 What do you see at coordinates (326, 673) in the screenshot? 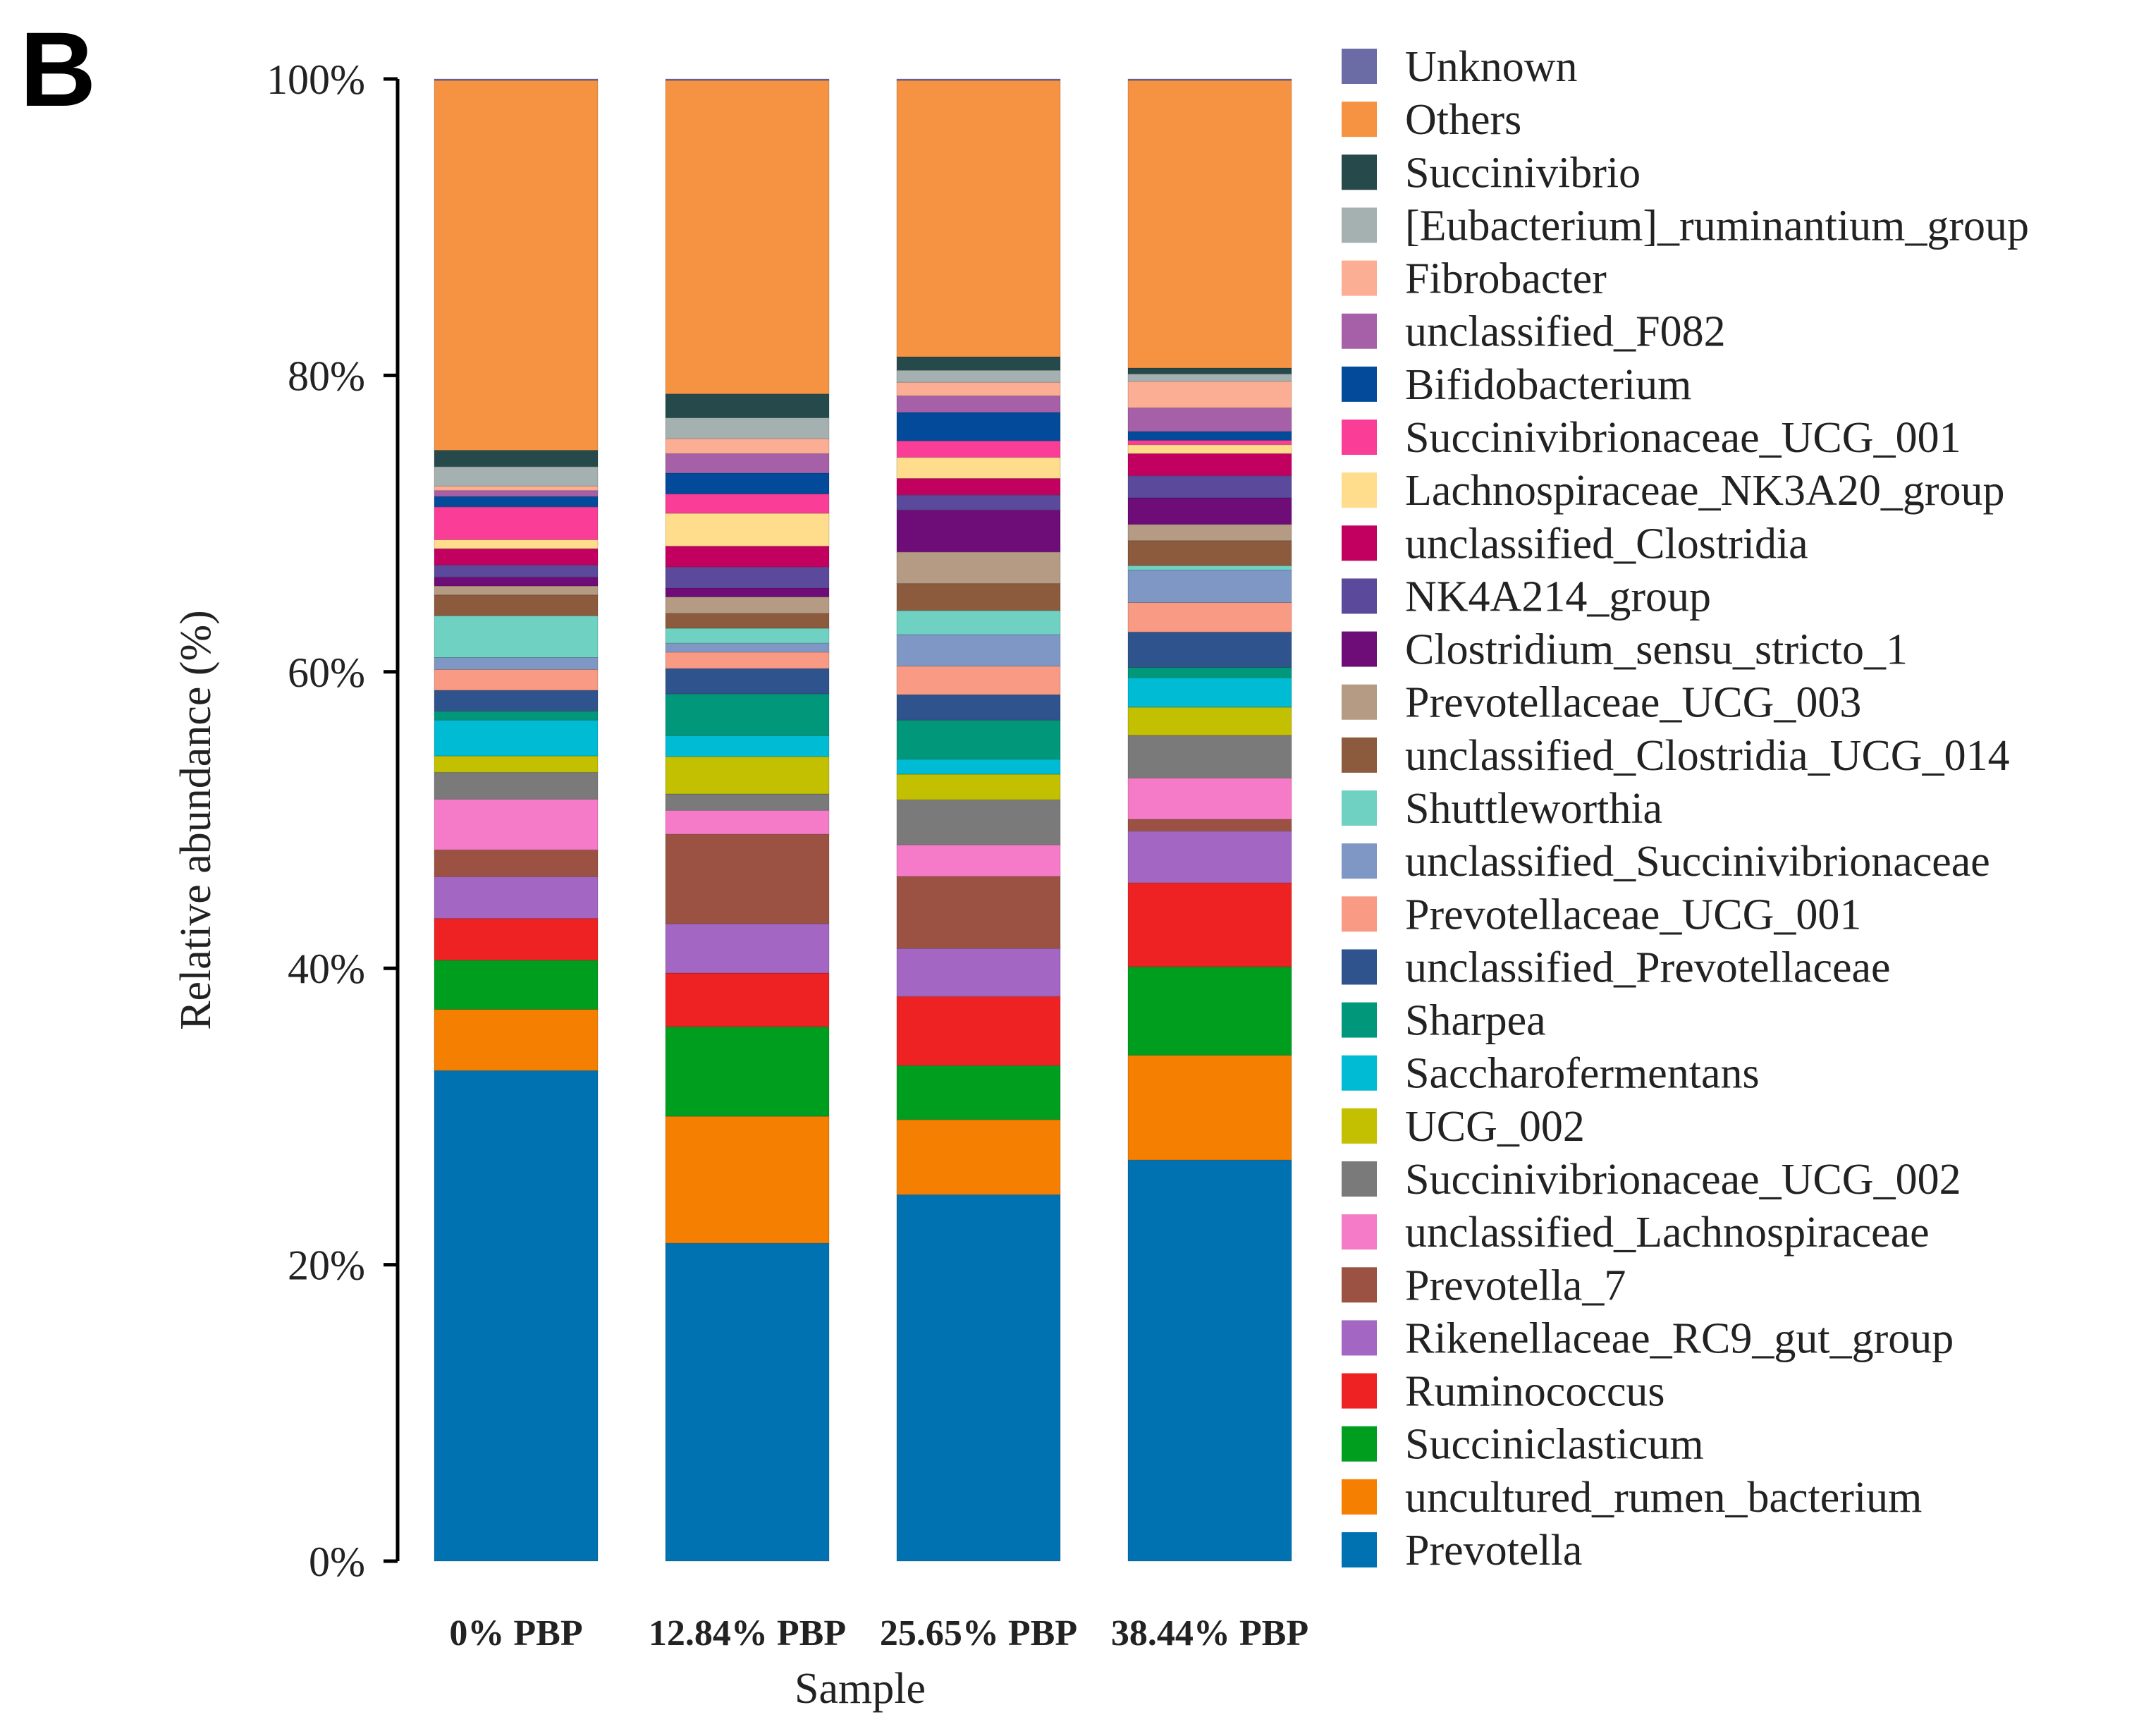
I see `y-tick-label: 60%` at bounding box center [326, 673].